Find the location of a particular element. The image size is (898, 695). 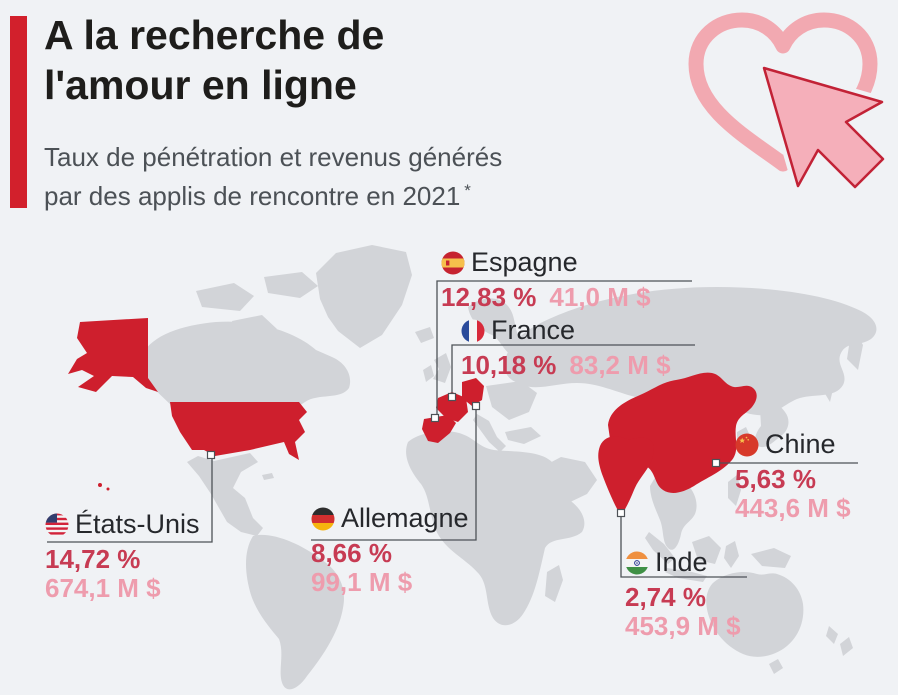

map-region-greenland is located at coordinates (364, 296).